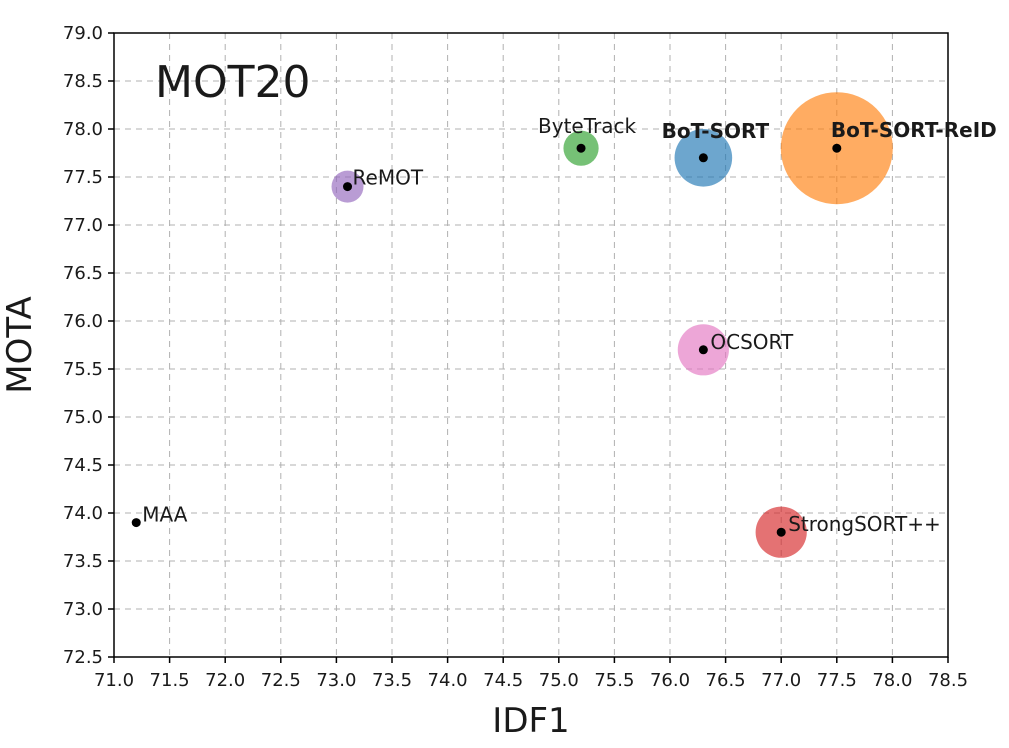  Describe the element at coordinates (752, 342) in the screenshot. I see `point-label-ocsort: OCSORT` at that location.